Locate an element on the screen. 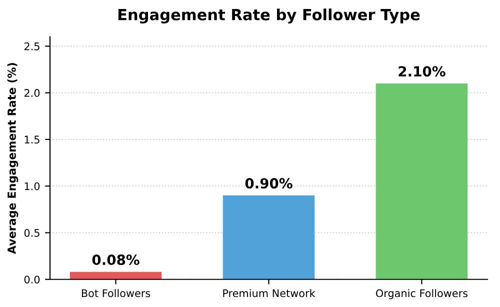 The height and width of the screenshot is (307, 500). y-tick-label: 1.5 is located at coordinates (32, 140).